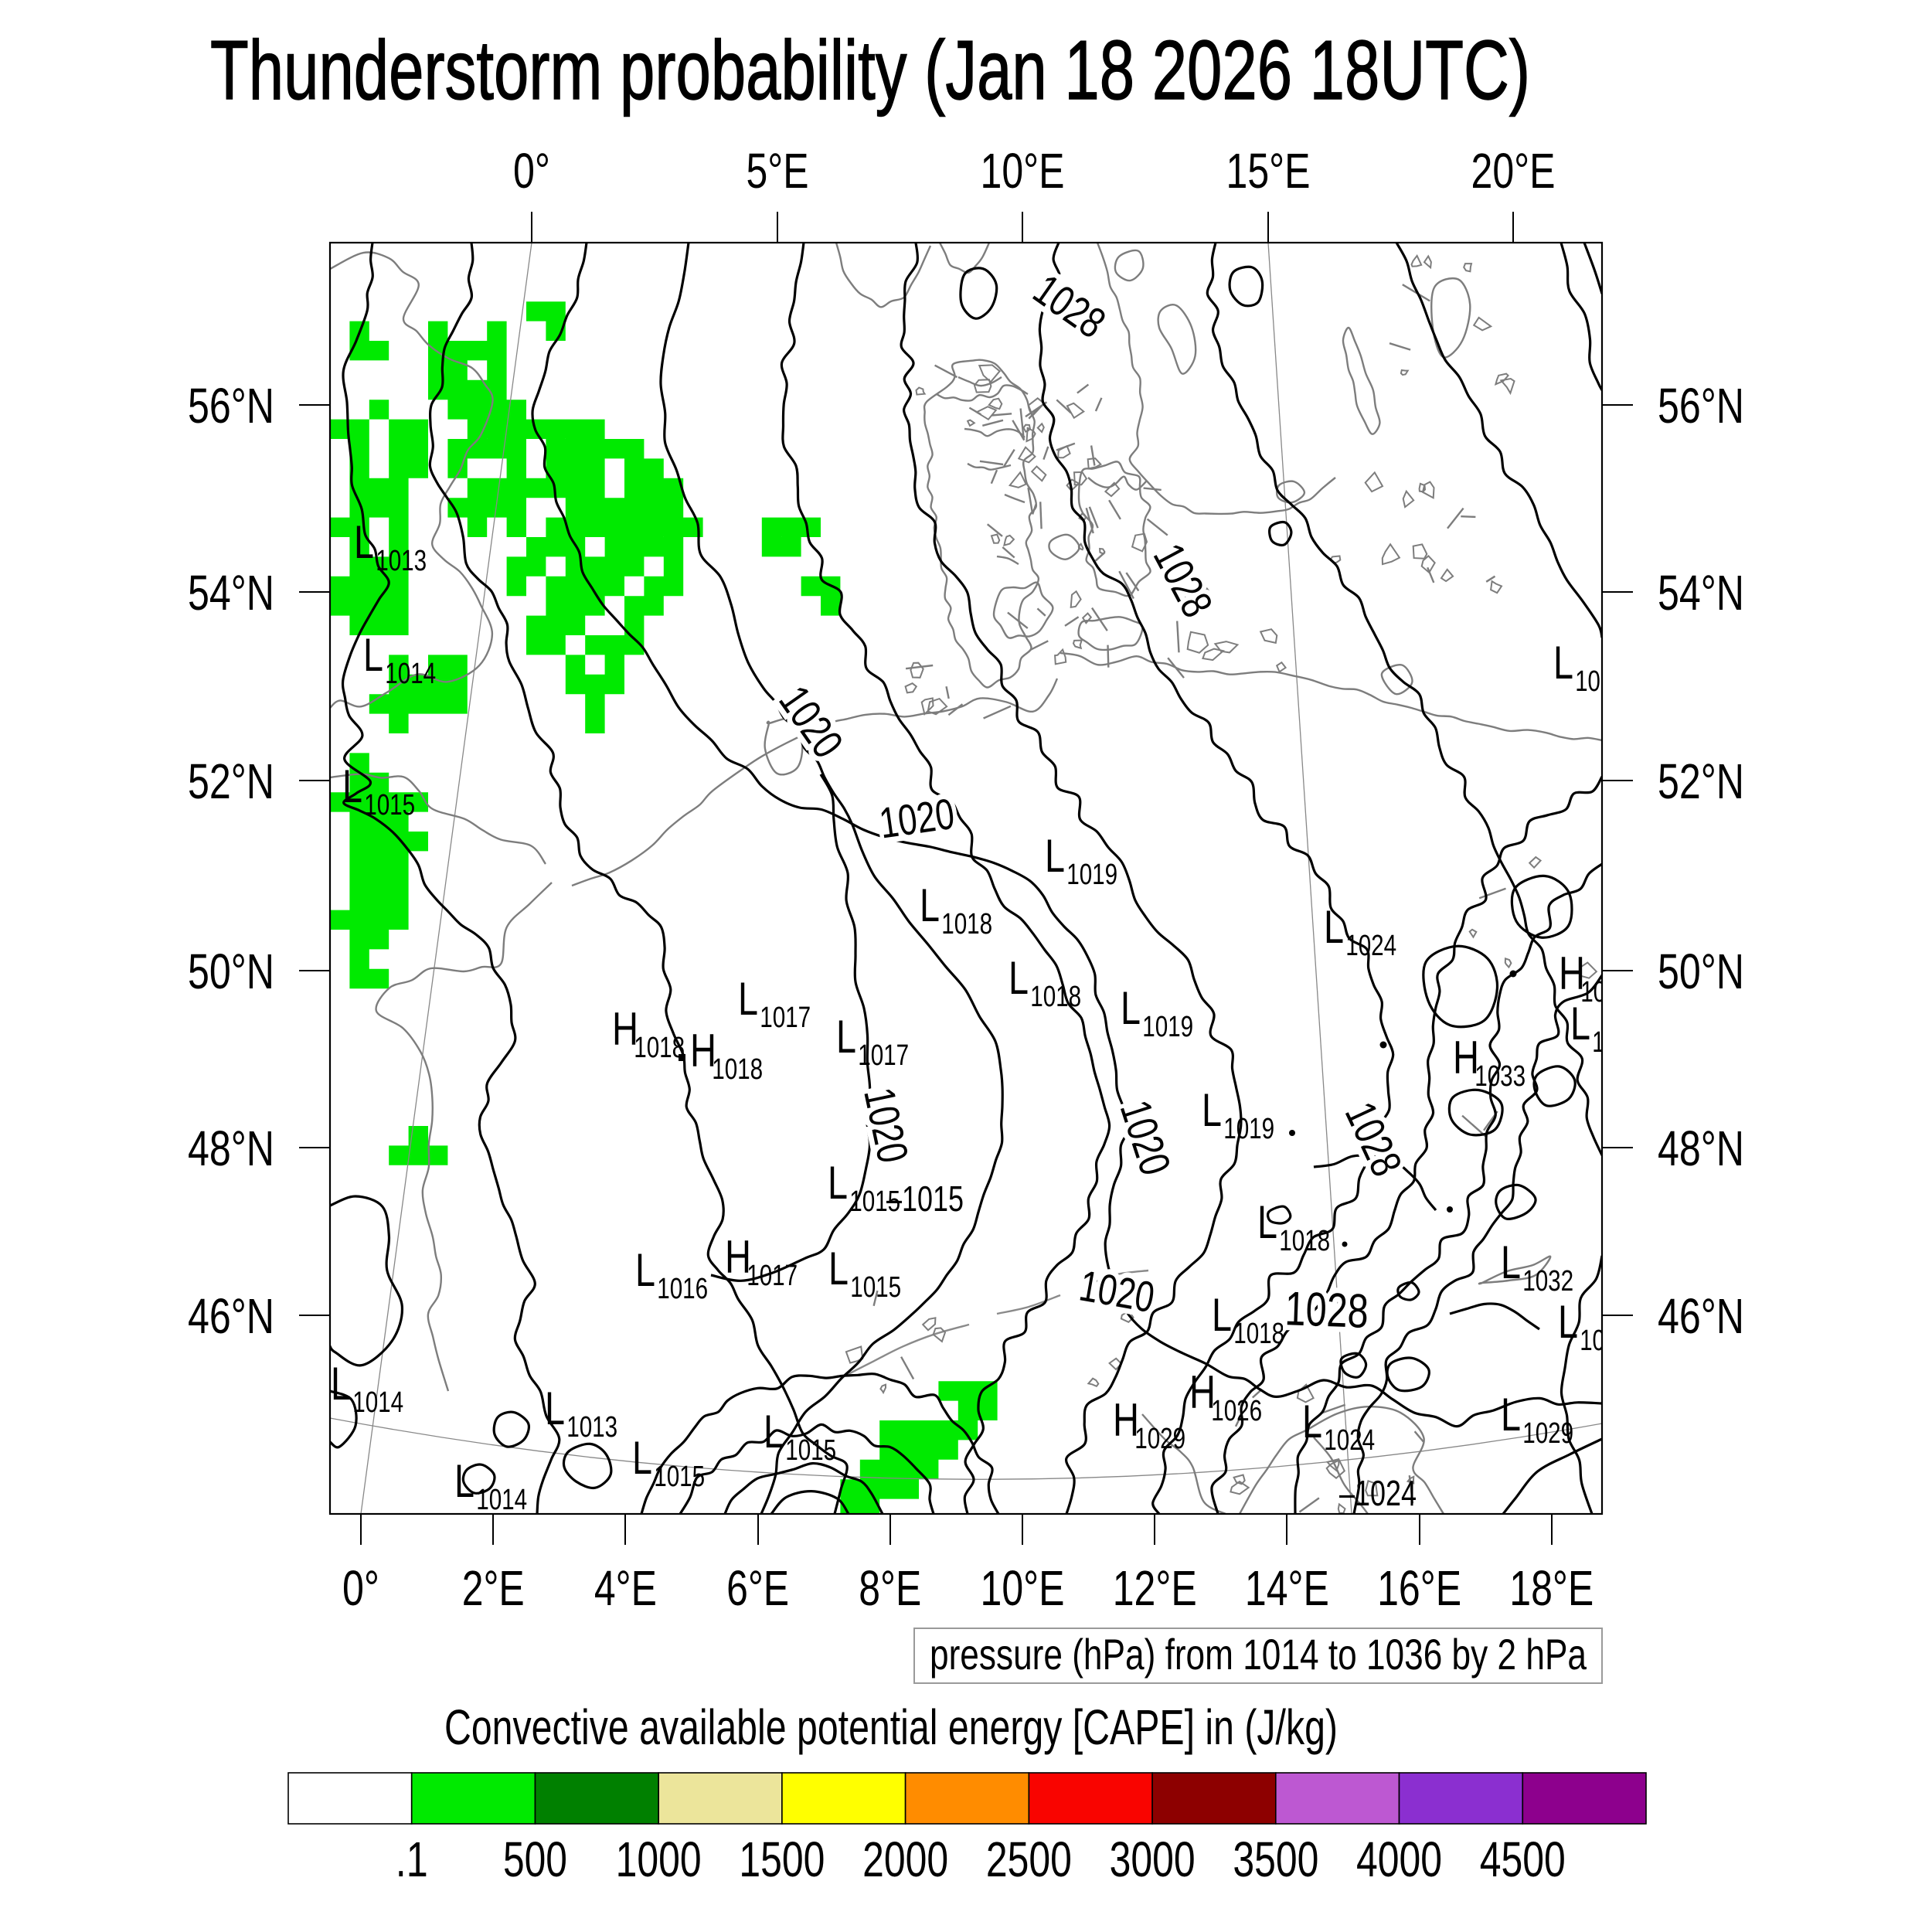 The height and width of the screenshot is (1932, 1932). Describe the element at coordinates (535, 1859) in the screenshot. I see `svg-text: 500` at that location.